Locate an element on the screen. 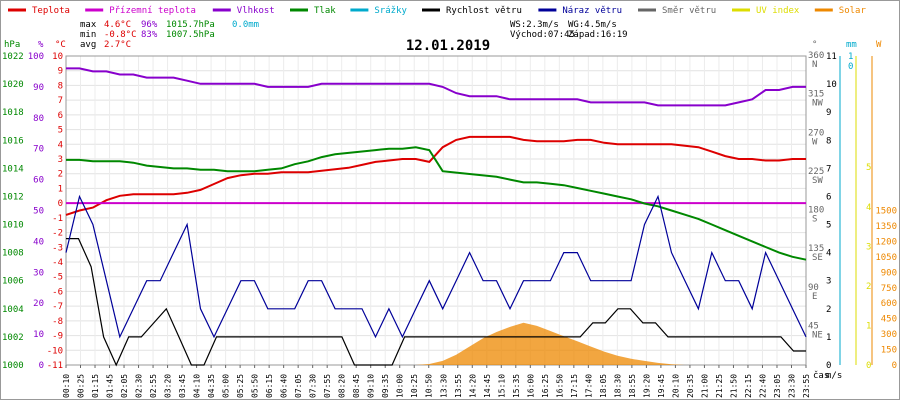 The width and height of the screenshot is (900, 400). x-ticklabel-2: 01:15 is located at coordinates (95, 386).